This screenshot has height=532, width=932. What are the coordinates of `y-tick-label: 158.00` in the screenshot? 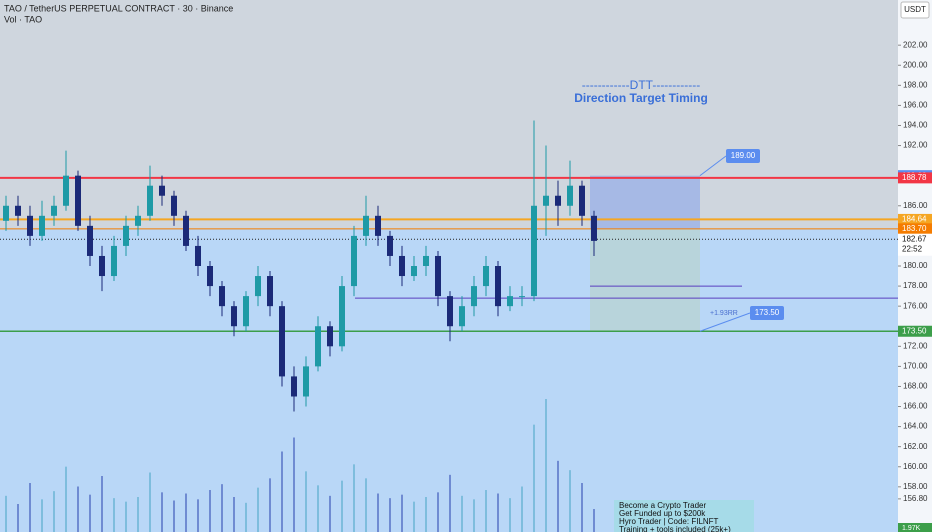 It's located at (915, 486).